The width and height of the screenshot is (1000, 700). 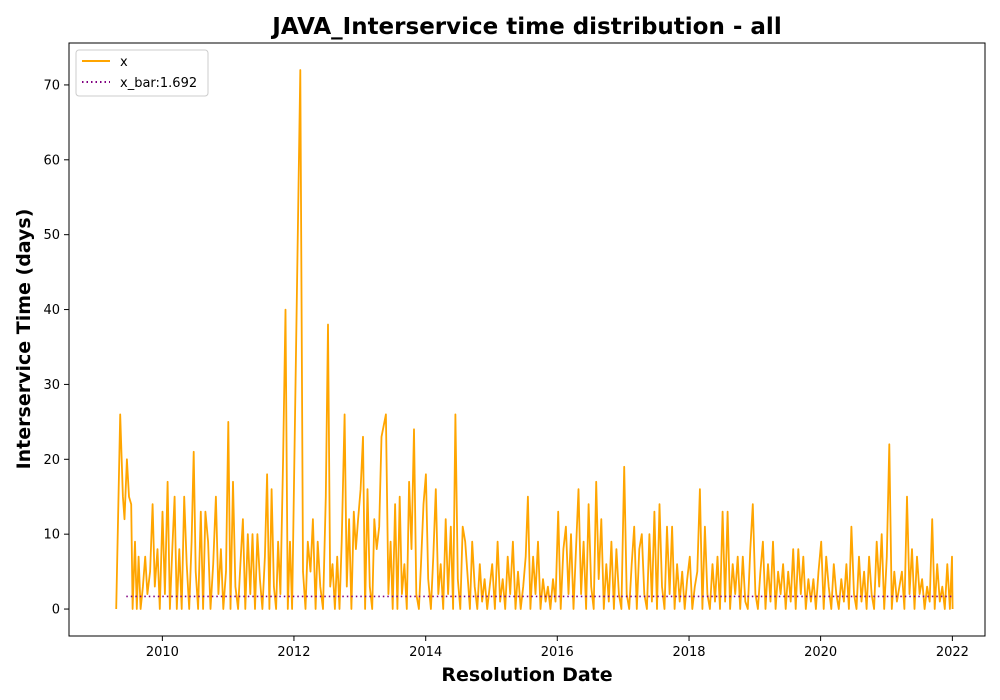 I want to click on y-axis-label: Interservice Time (days), so click(x=24, y=339).